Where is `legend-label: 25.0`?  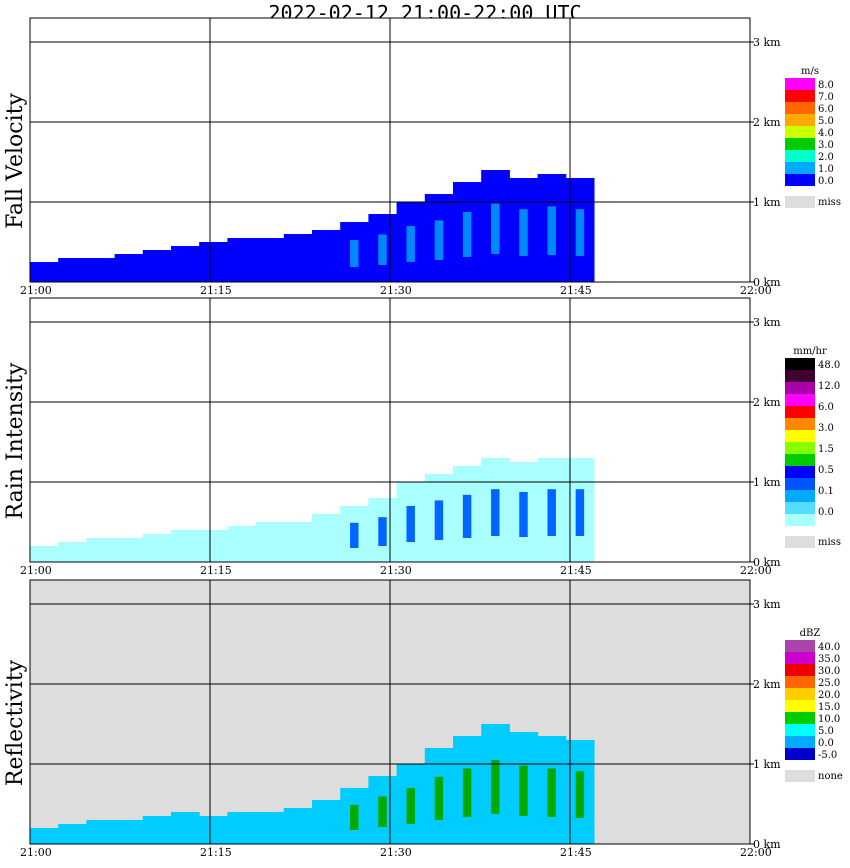 legend-label: 25.0 is located at coordinates (829, 683).